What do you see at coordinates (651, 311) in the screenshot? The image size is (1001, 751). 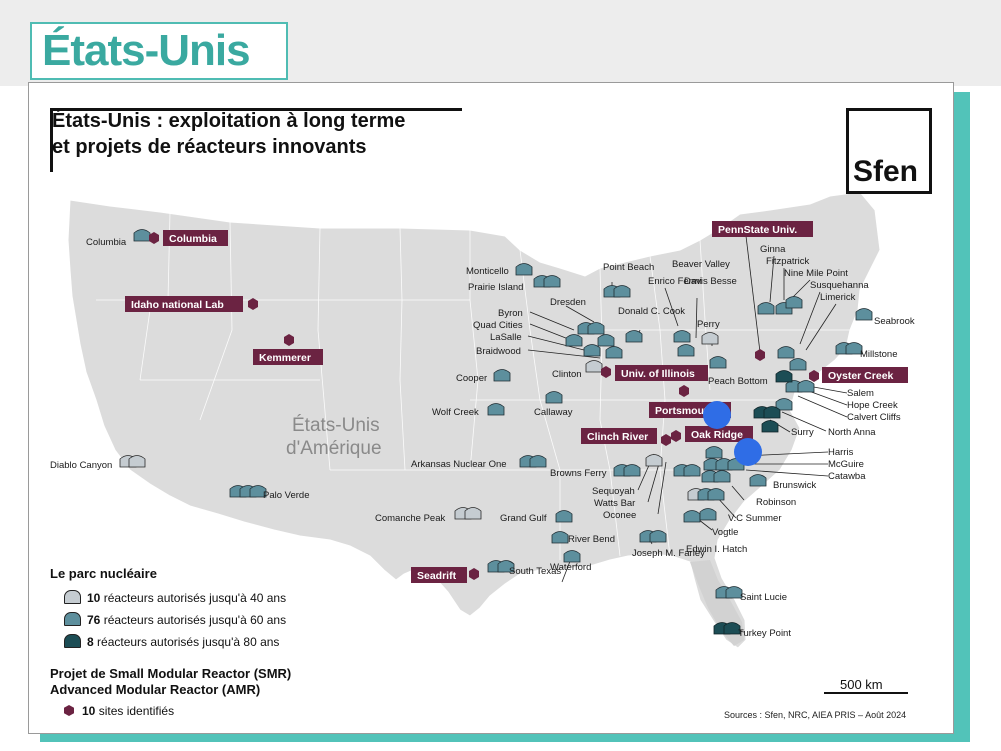 I see `plant-label: Donald C. Cook` at bounding box center [651, 311].